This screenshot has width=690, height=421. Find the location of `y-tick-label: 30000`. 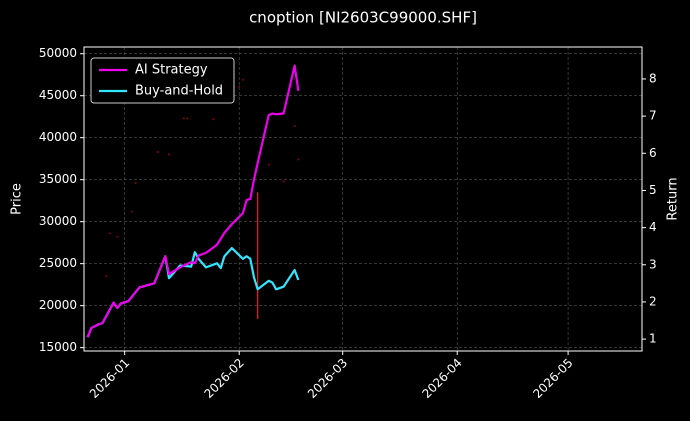

y-tick-label: 30000 is located at coordinates (58, 221).